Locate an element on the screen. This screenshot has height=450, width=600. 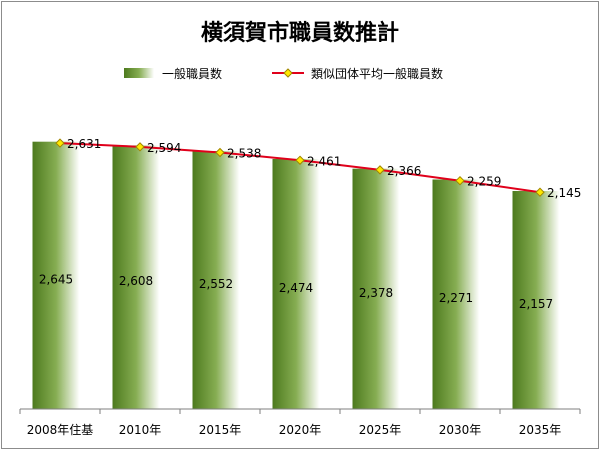
line-labels-group: 2,631 2,594 2,538 2,461 2,366 2,259 2,145 is located at coordinates (324, 168).